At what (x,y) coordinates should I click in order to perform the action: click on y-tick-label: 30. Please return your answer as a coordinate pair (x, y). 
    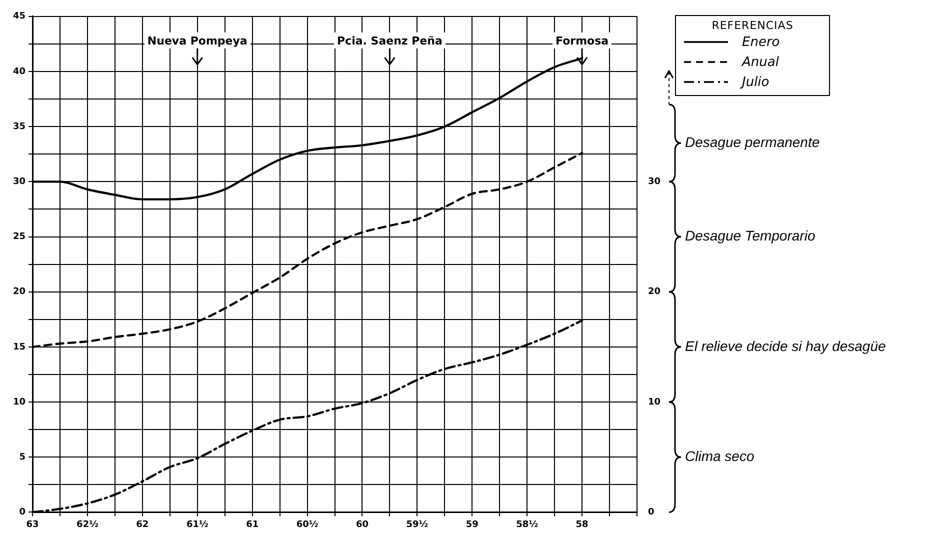
    Looking at the image, I should click on (19, 182).